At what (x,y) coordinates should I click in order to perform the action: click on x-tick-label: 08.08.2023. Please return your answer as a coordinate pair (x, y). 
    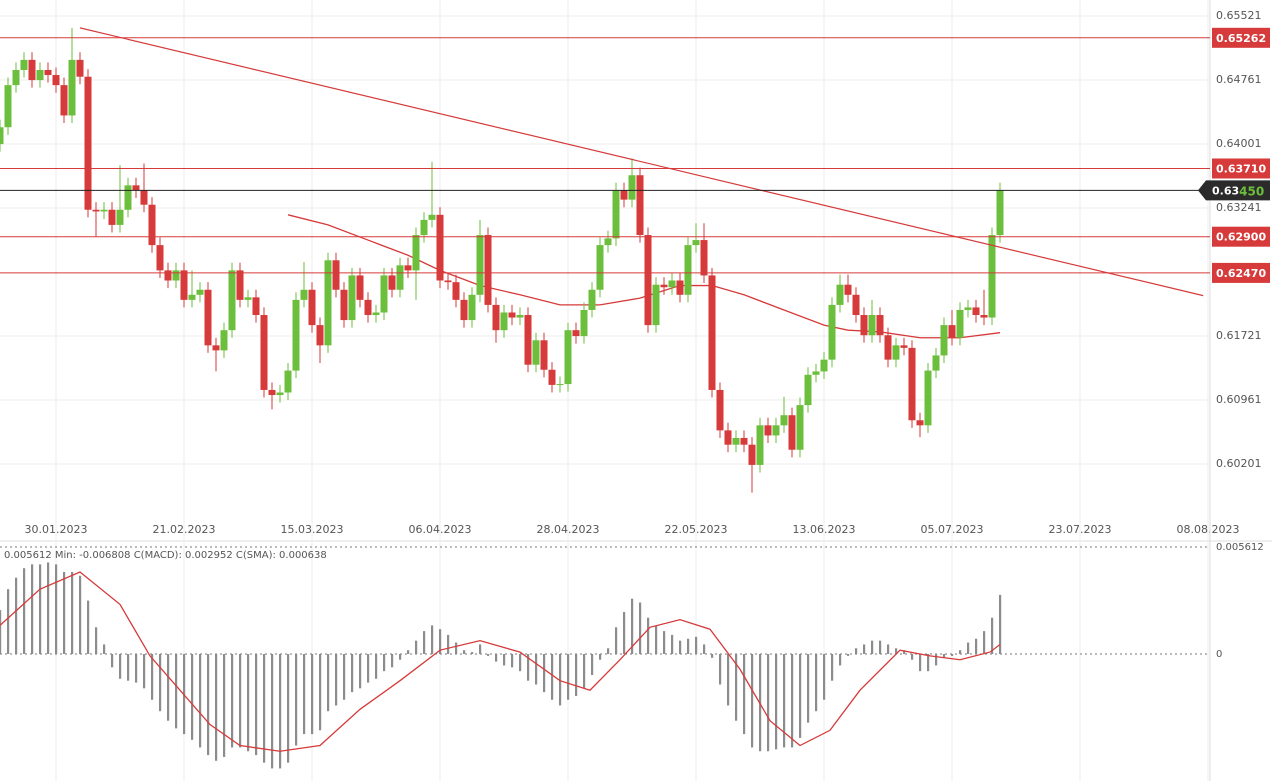
    Looking at the image, I should click on (1208, 529).